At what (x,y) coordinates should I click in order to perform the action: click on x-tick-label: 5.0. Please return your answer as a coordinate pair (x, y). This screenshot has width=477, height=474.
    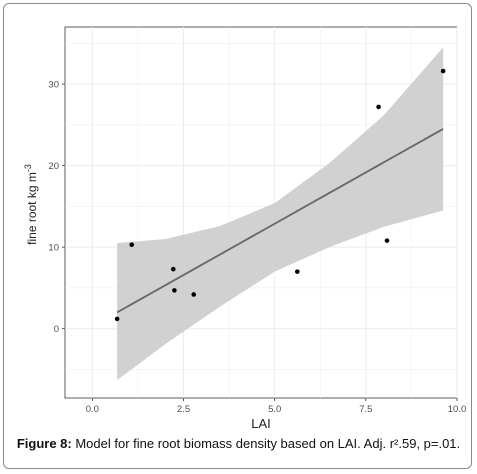
    Looking at the image, I should click on (274, 409).